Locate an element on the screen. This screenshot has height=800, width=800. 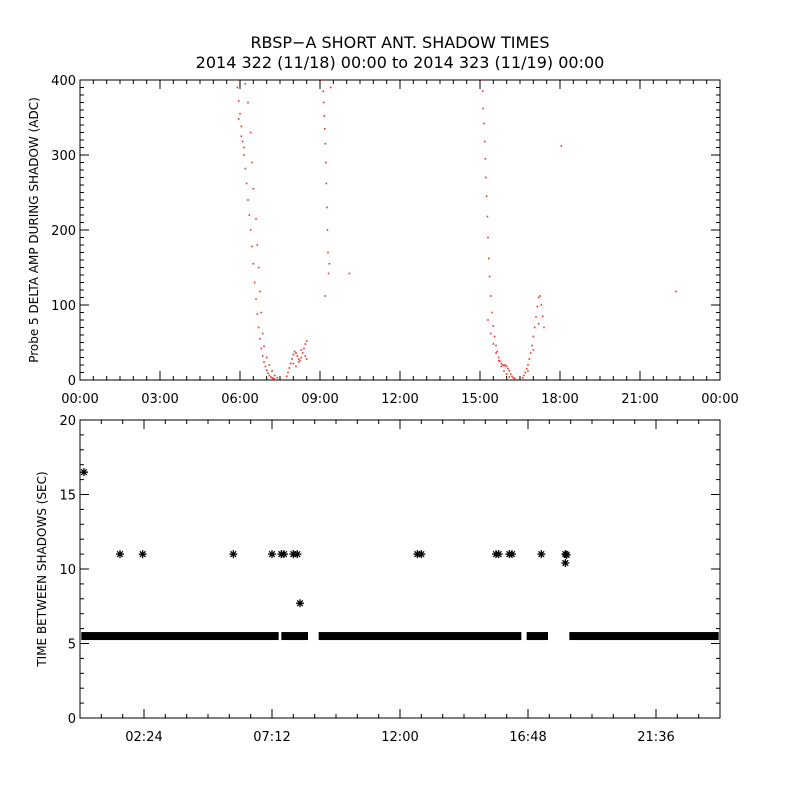
x-tick-label: 21:36 is located at coordinates (655, 737).